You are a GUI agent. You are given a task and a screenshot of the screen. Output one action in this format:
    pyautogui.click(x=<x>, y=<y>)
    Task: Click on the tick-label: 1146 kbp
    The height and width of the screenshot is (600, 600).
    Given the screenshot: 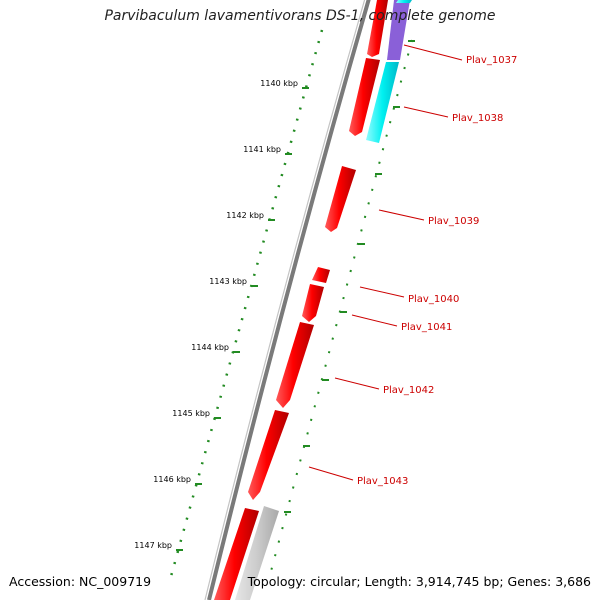 What is the action you would take?
    pyautogui.click(x=172, y=479)
    